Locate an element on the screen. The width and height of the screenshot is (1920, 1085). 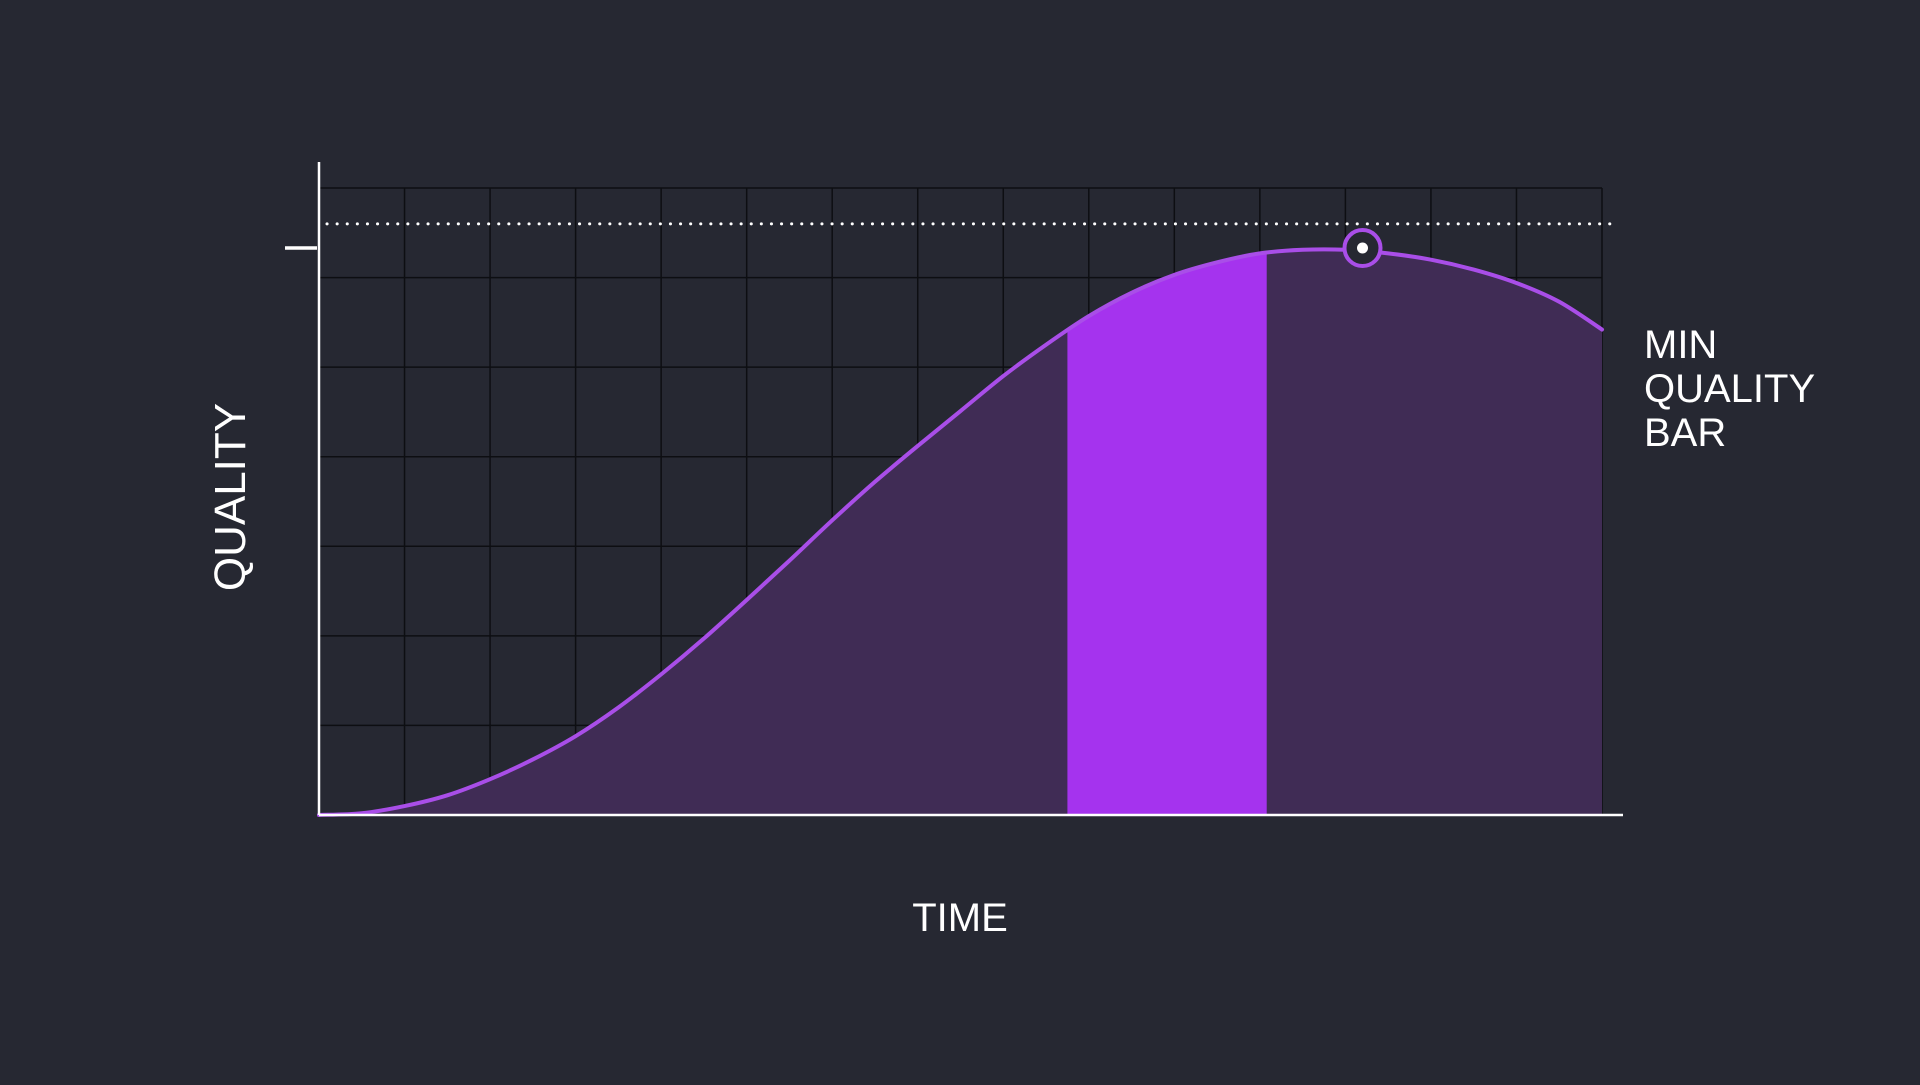
min-quality-label-line-1: MIN is located at coordinates (1680, 345).